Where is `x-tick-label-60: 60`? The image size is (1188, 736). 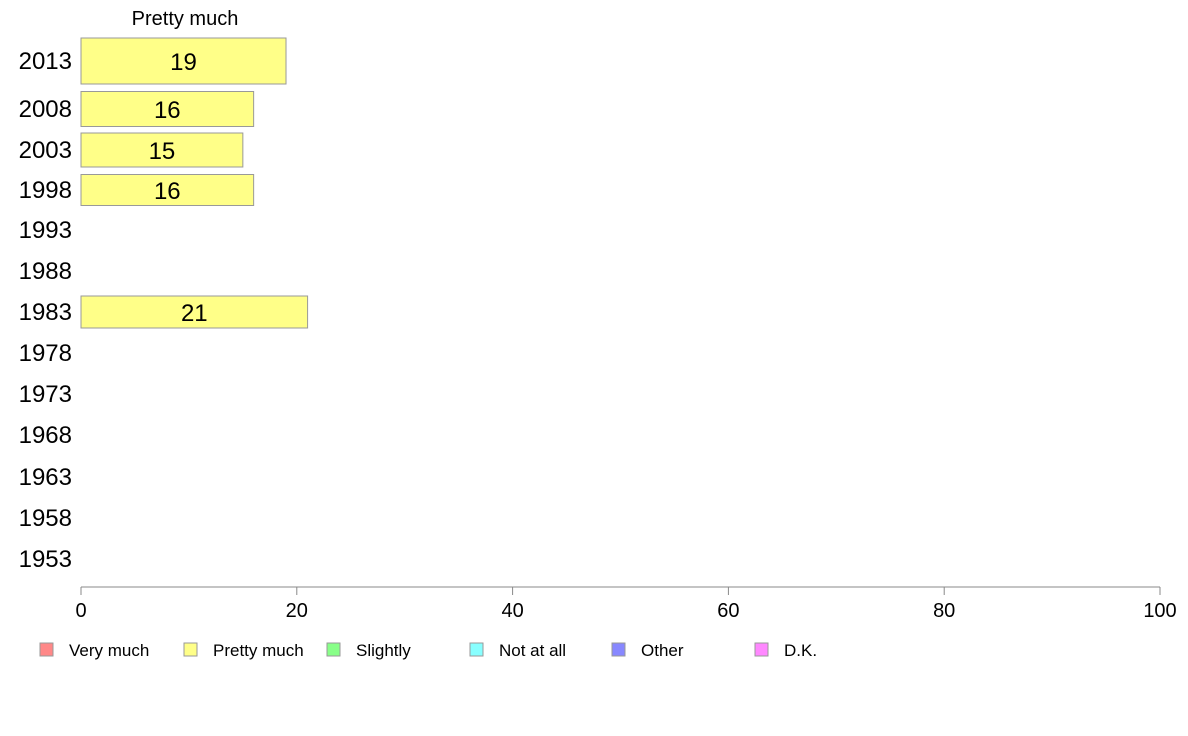 x-tick-label-60: 60 is located at coordinates (728, 611).